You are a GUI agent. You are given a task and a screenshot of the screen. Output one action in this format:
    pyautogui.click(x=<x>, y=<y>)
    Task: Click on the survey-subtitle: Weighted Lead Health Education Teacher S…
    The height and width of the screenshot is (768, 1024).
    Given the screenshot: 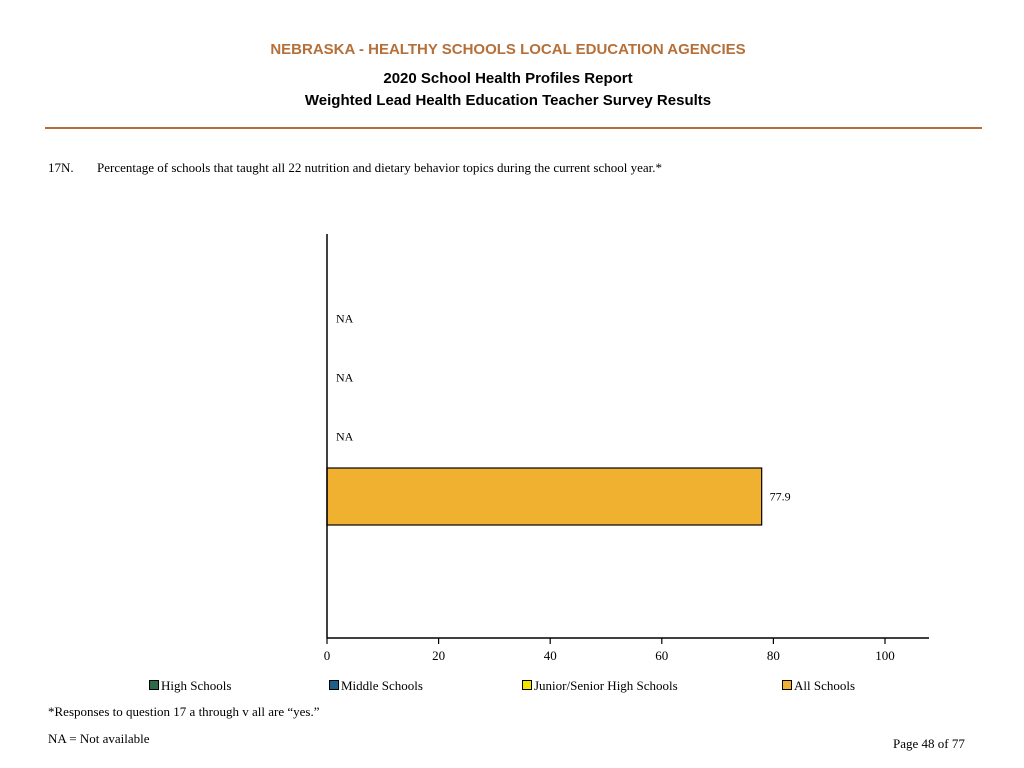 What is the action you would take?
    pyautogui.click(x=508, y=100)
    